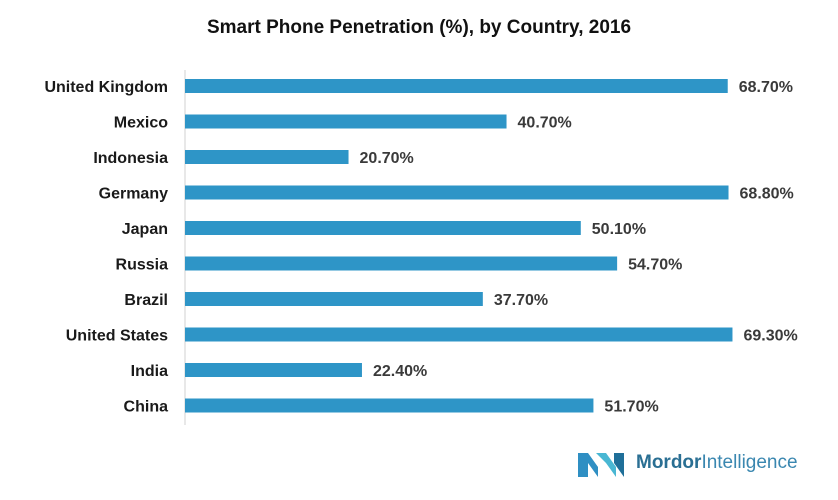 This screenshot has width=838, height=500. What do you see at coordinates (669, 462) in the screenshot?
I see `brand-name-part1: Mordor` at bounding box center [669, 462].